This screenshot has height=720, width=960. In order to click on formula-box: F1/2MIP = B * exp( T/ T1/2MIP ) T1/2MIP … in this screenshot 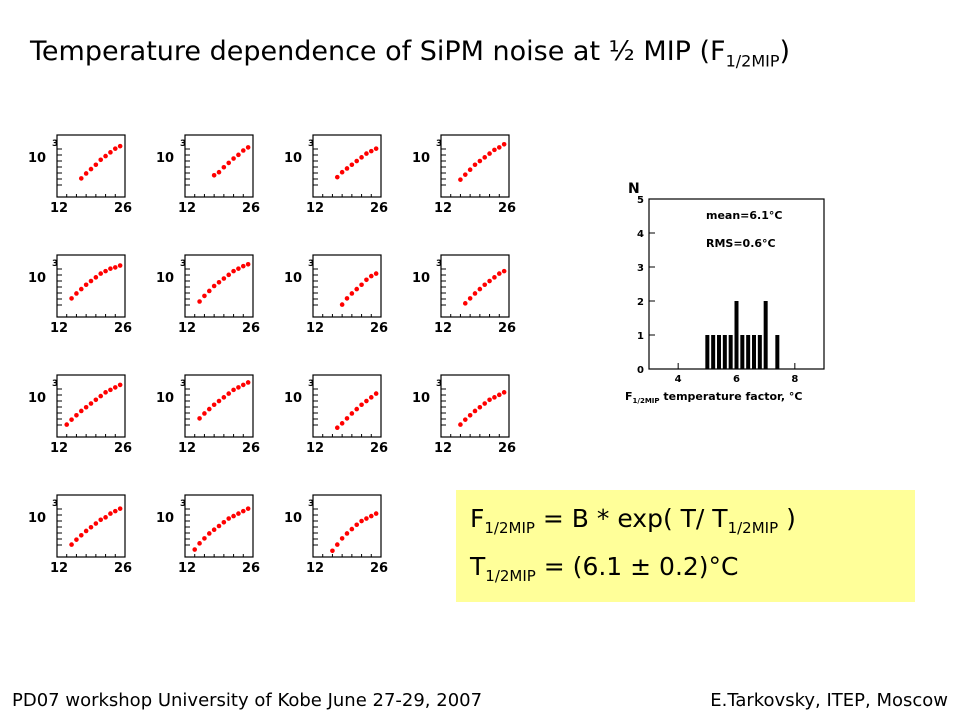, I will do `click(685, 546)`.